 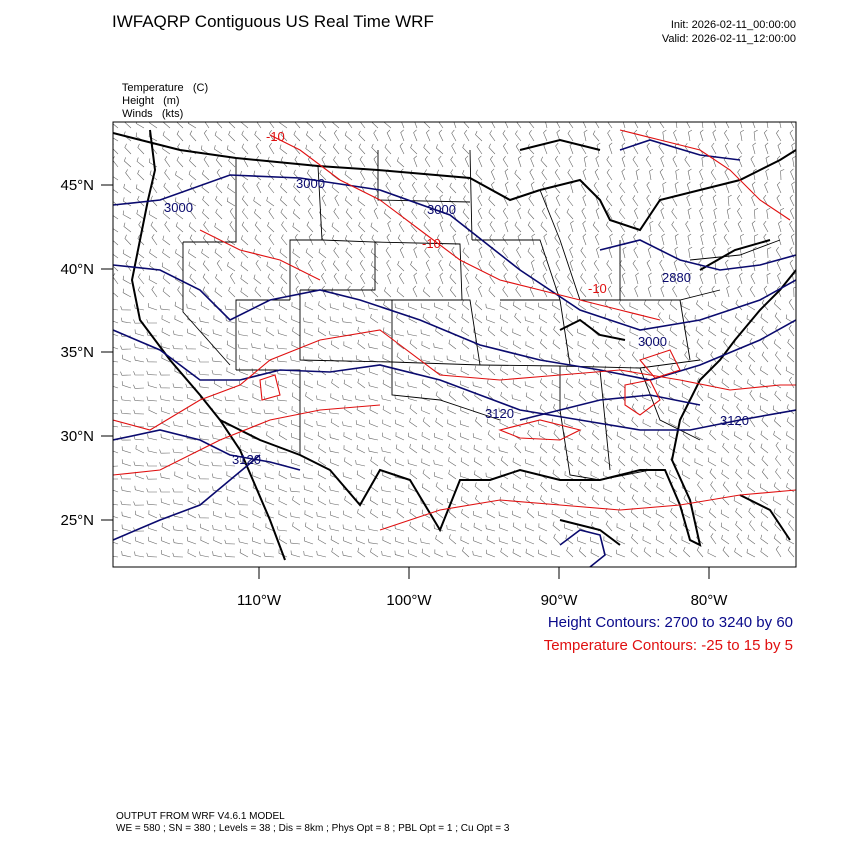 I want to click on height-label: 3120, so click(x=246, y=459).